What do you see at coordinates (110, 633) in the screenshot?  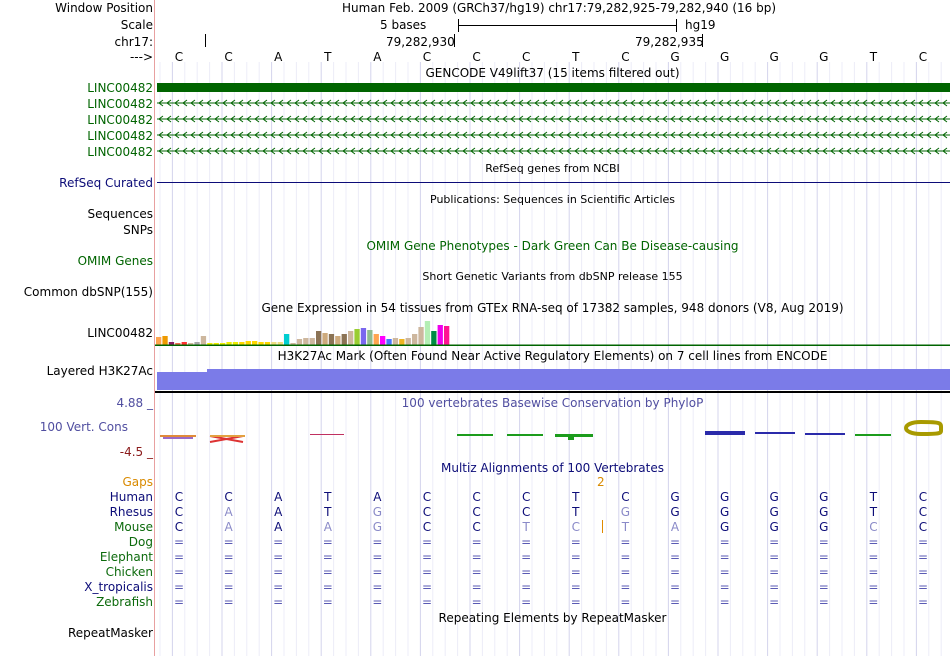 I see `repeatmasker-label: RepeatMasker` at bounding box center [110, 633].